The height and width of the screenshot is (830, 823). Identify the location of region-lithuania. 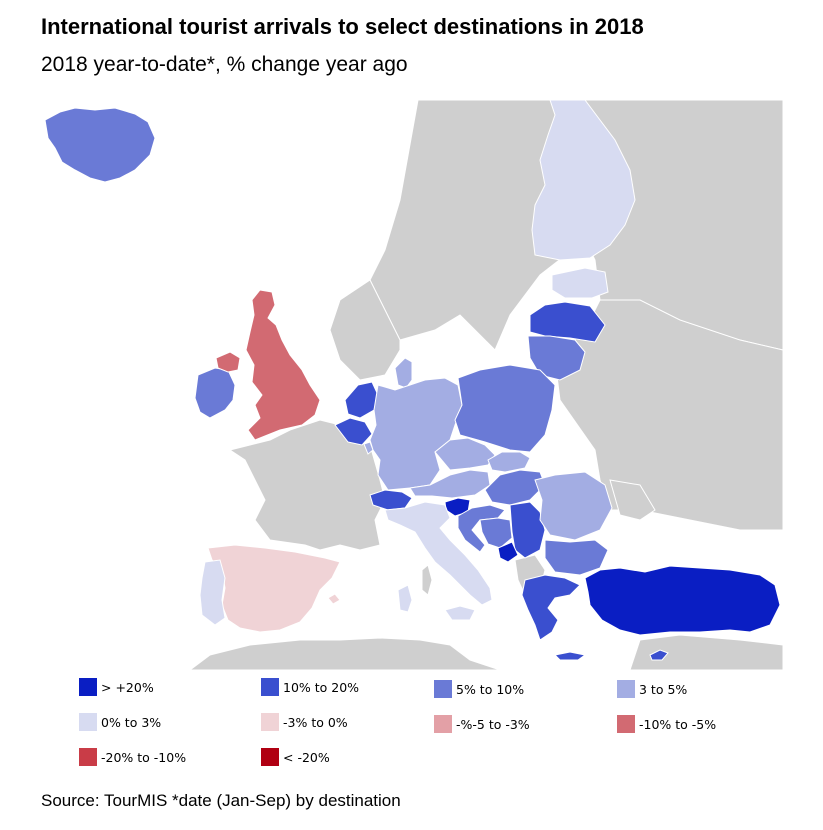
(556, 358).